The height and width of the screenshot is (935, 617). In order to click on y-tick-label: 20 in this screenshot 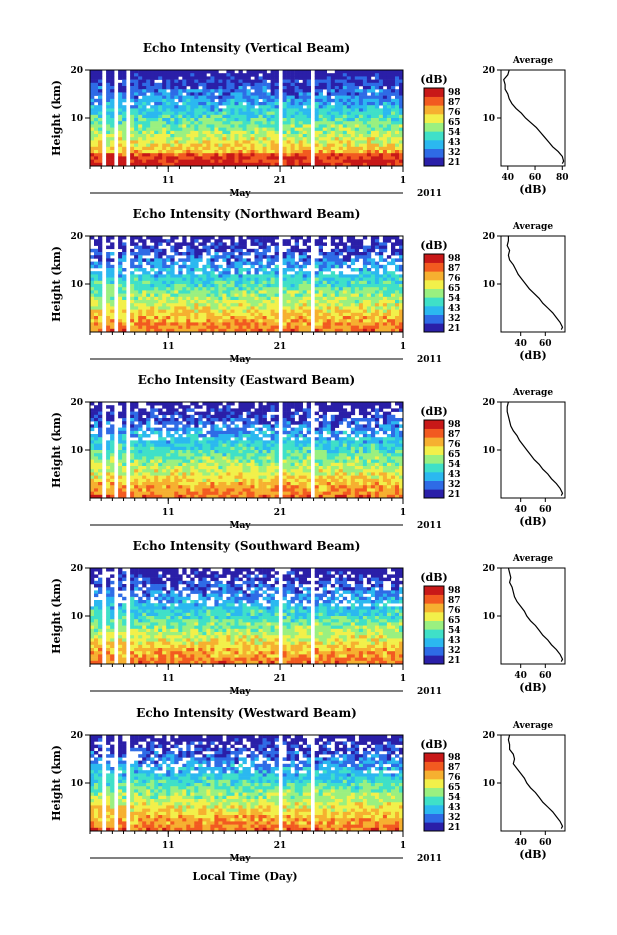, I will do `click(76, 237)`.